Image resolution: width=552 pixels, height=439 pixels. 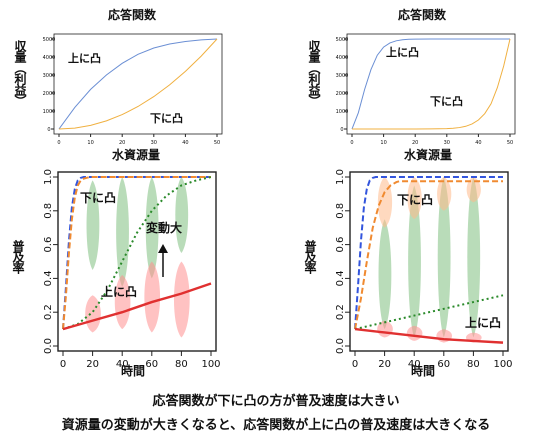 I want to click on chart1-ytick-label: 3000, so click(x=49, y=76).